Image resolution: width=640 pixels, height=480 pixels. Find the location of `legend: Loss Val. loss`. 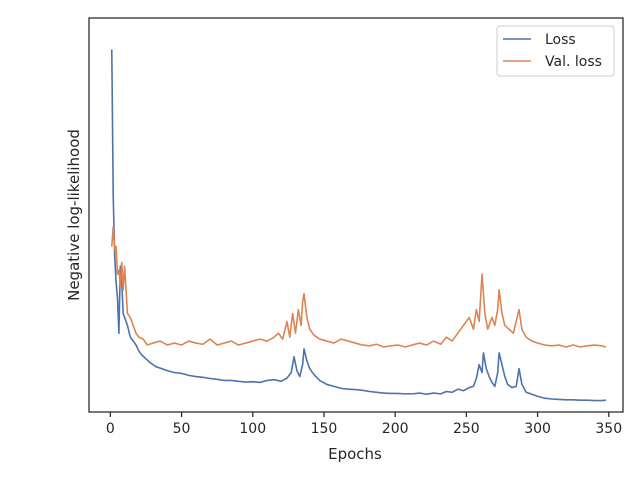

legend: Loss Val. loss is located at coordinates (555, 51).